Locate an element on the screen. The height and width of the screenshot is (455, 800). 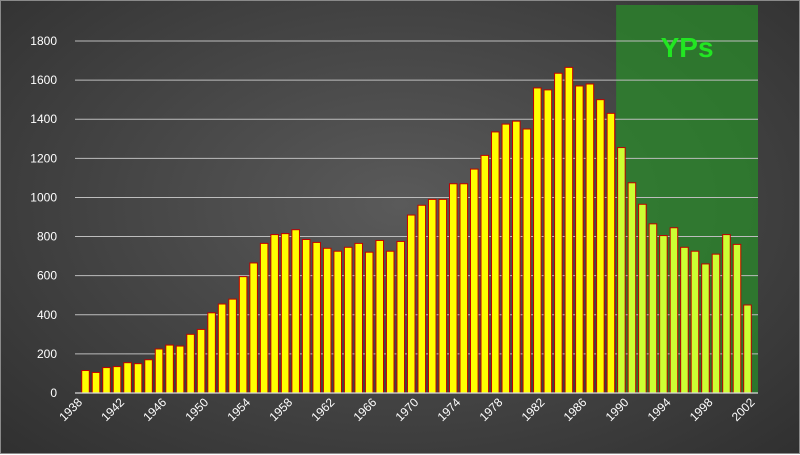
y-tick-label: 200 is located at coordinates (47, 354).